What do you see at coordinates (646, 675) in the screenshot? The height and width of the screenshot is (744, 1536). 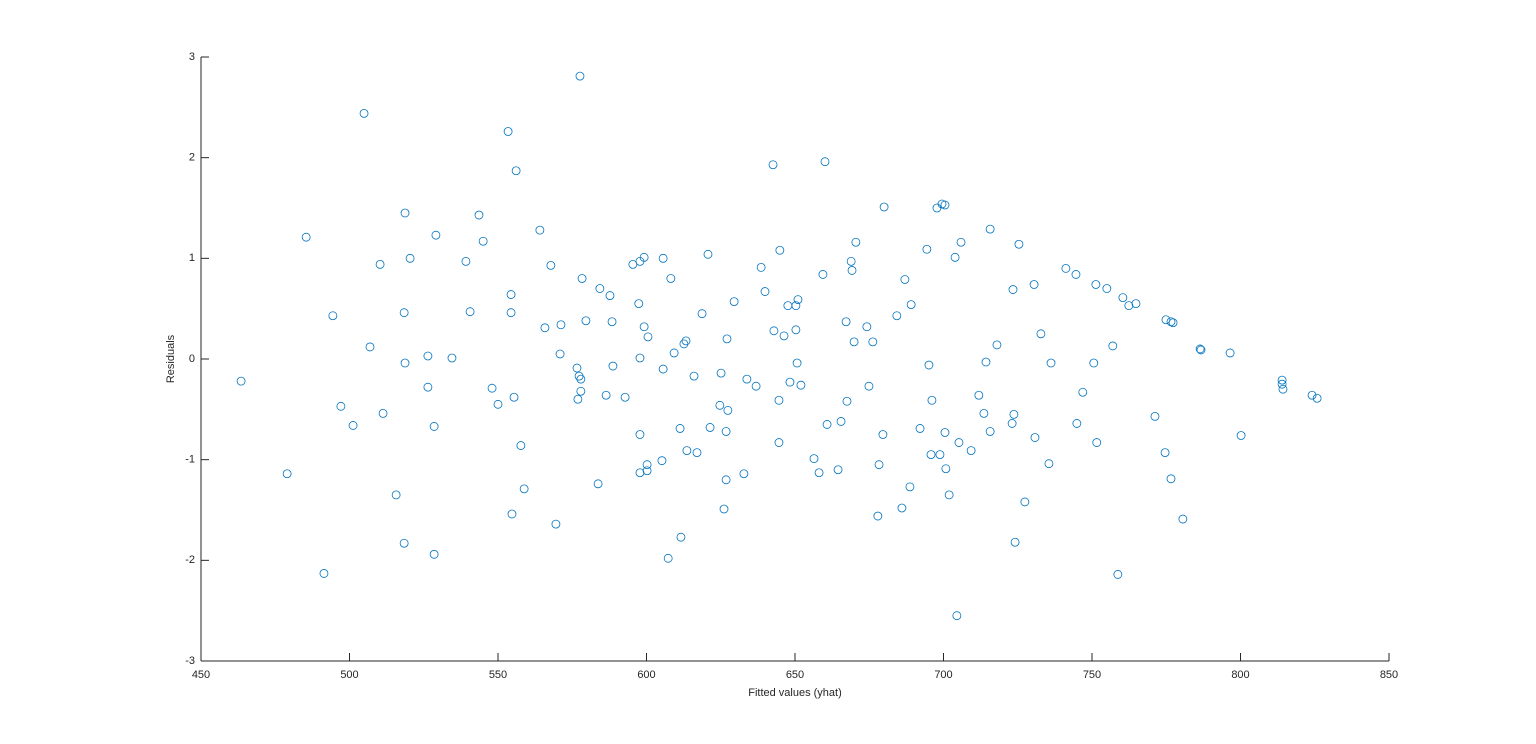 I see `x-tick-label: 600` at bounding box center [646, 675].